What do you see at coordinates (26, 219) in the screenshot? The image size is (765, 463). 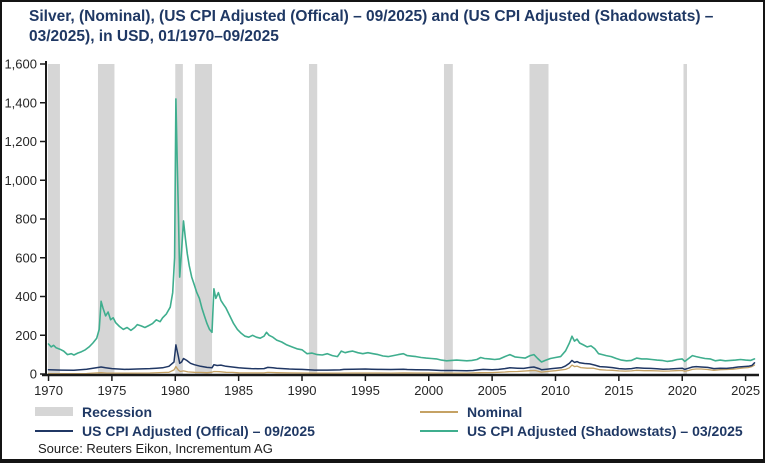 I see `y-tick-label: 800` at bounding box center [26, 219].